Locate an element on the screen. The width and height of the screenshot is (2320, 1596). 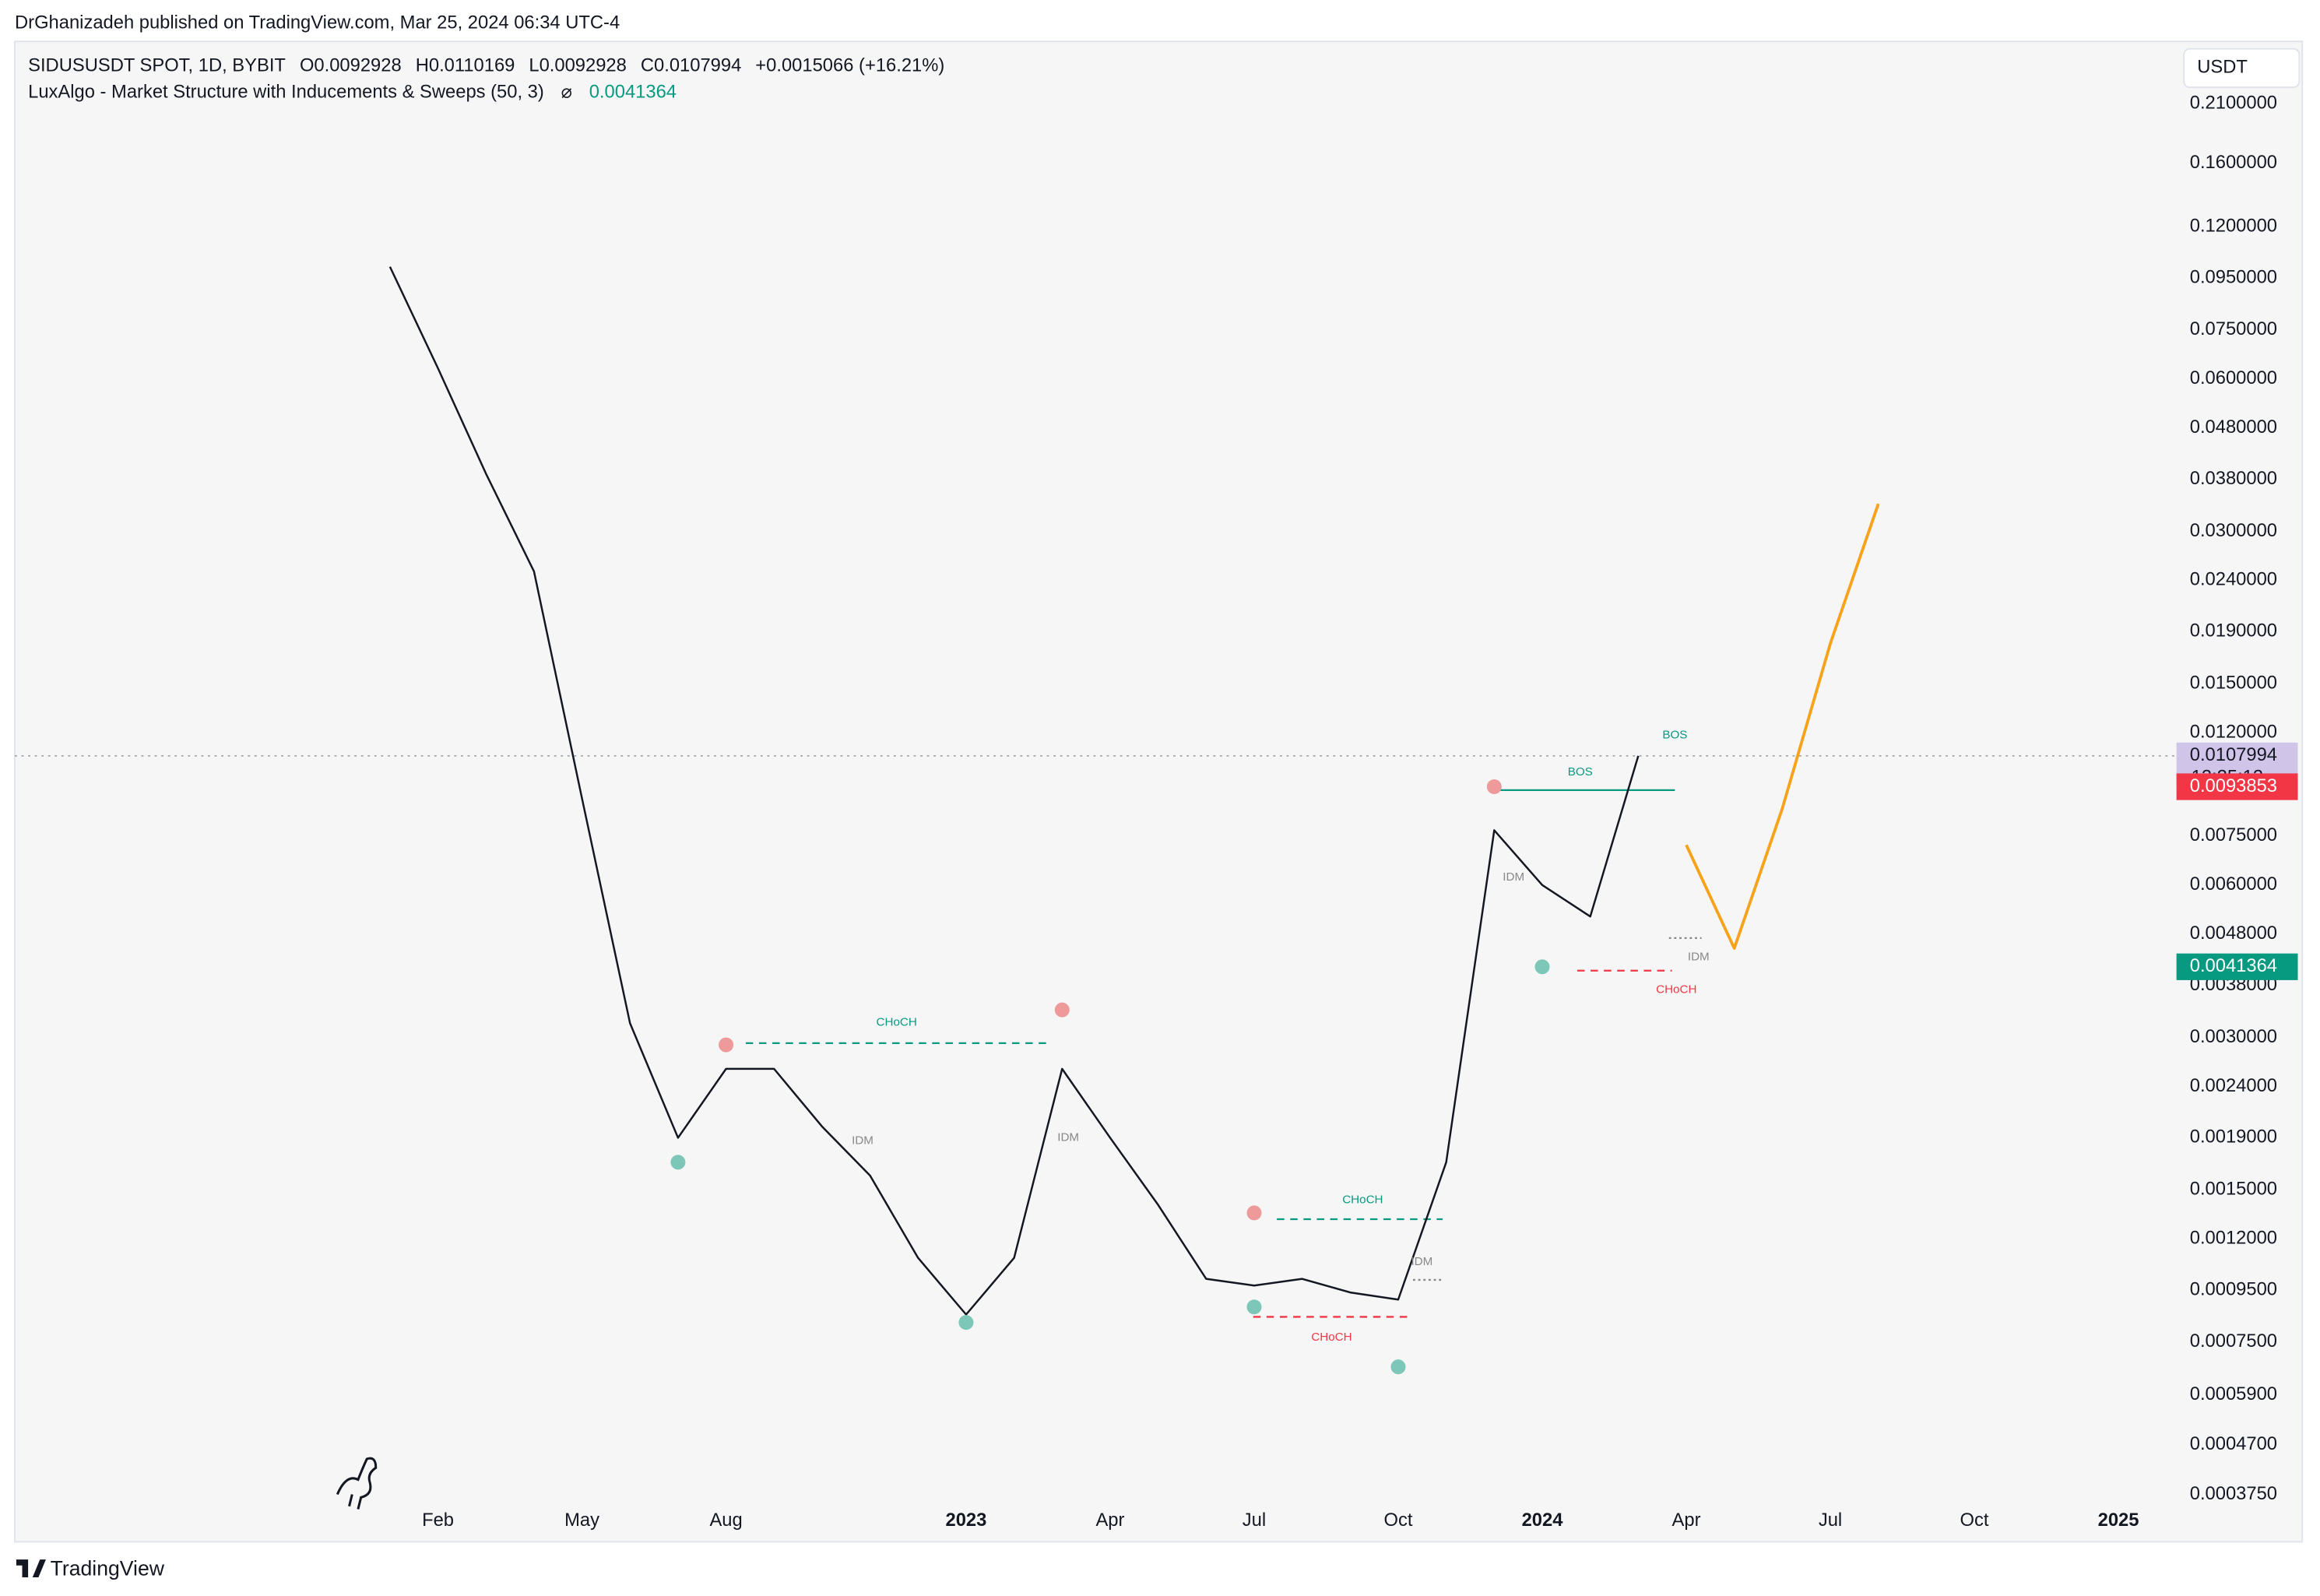
y-tick-label: 0.0120000 is located at coordinates (2234, 731).